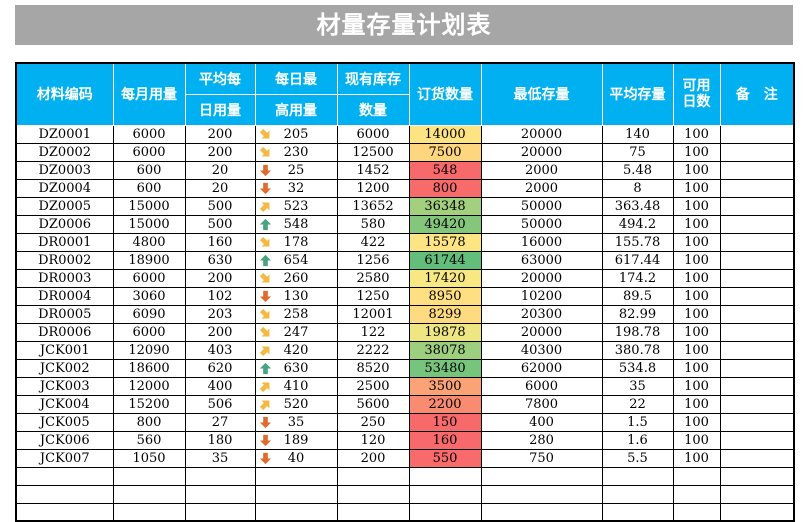 The width and height of the screenshot is (811, 522). What do you see at coordinates (541, 206) in the screenshot?
I see `min-cell: 50000` at bounding box center [541, 206].